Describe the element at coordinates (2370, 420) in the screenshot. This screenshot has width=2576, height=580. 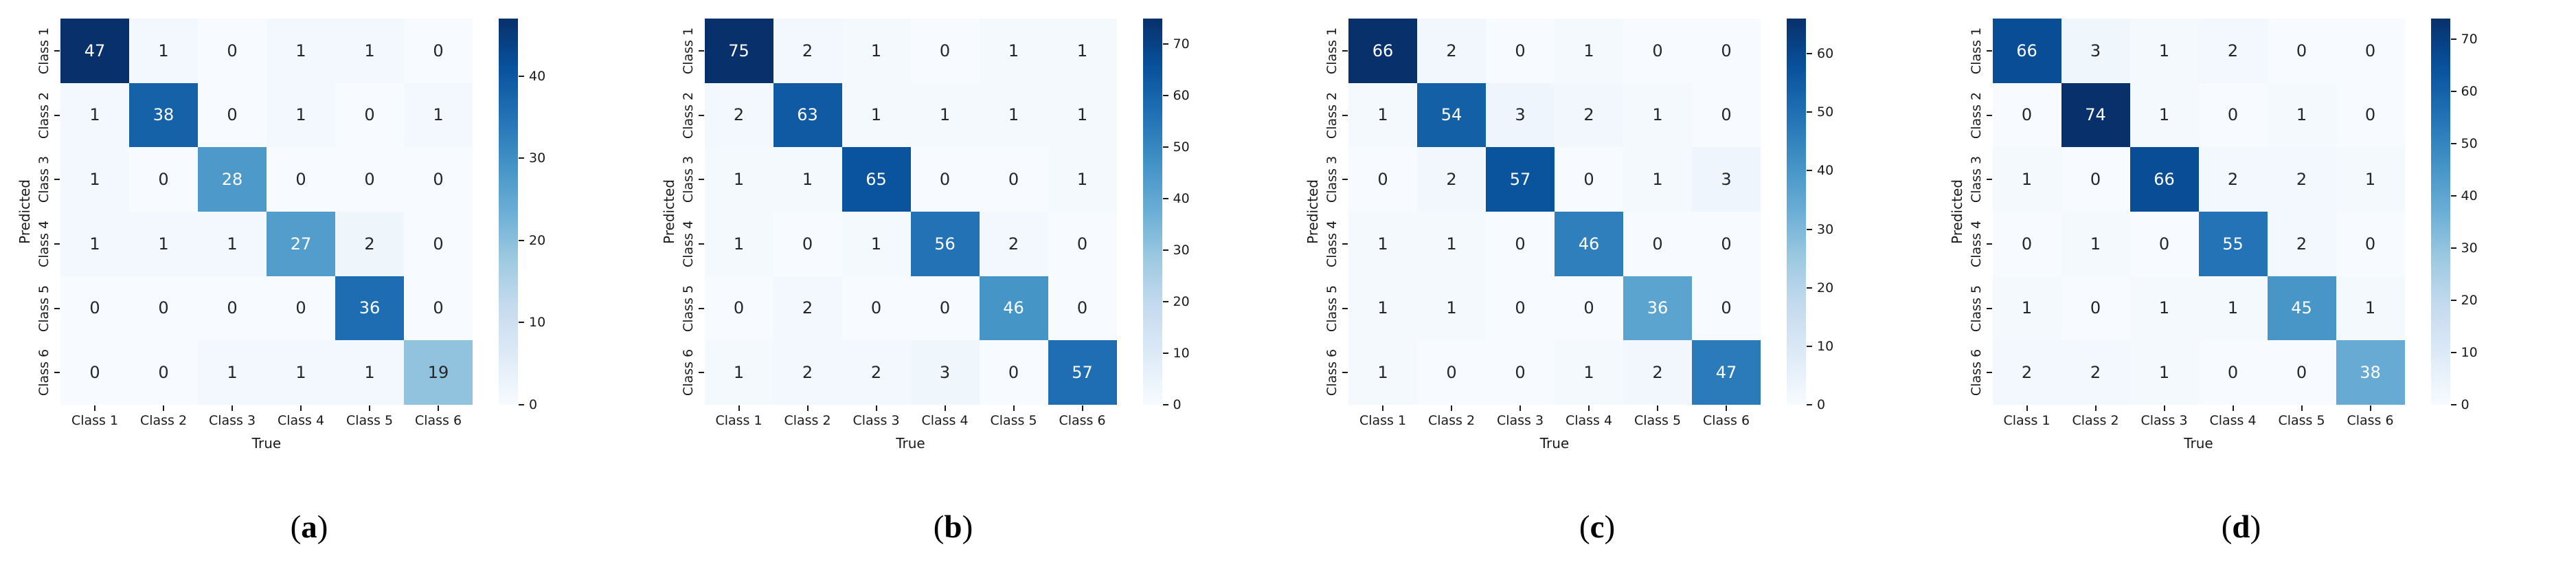
I see `x-tick-label: Class 6` at that location.